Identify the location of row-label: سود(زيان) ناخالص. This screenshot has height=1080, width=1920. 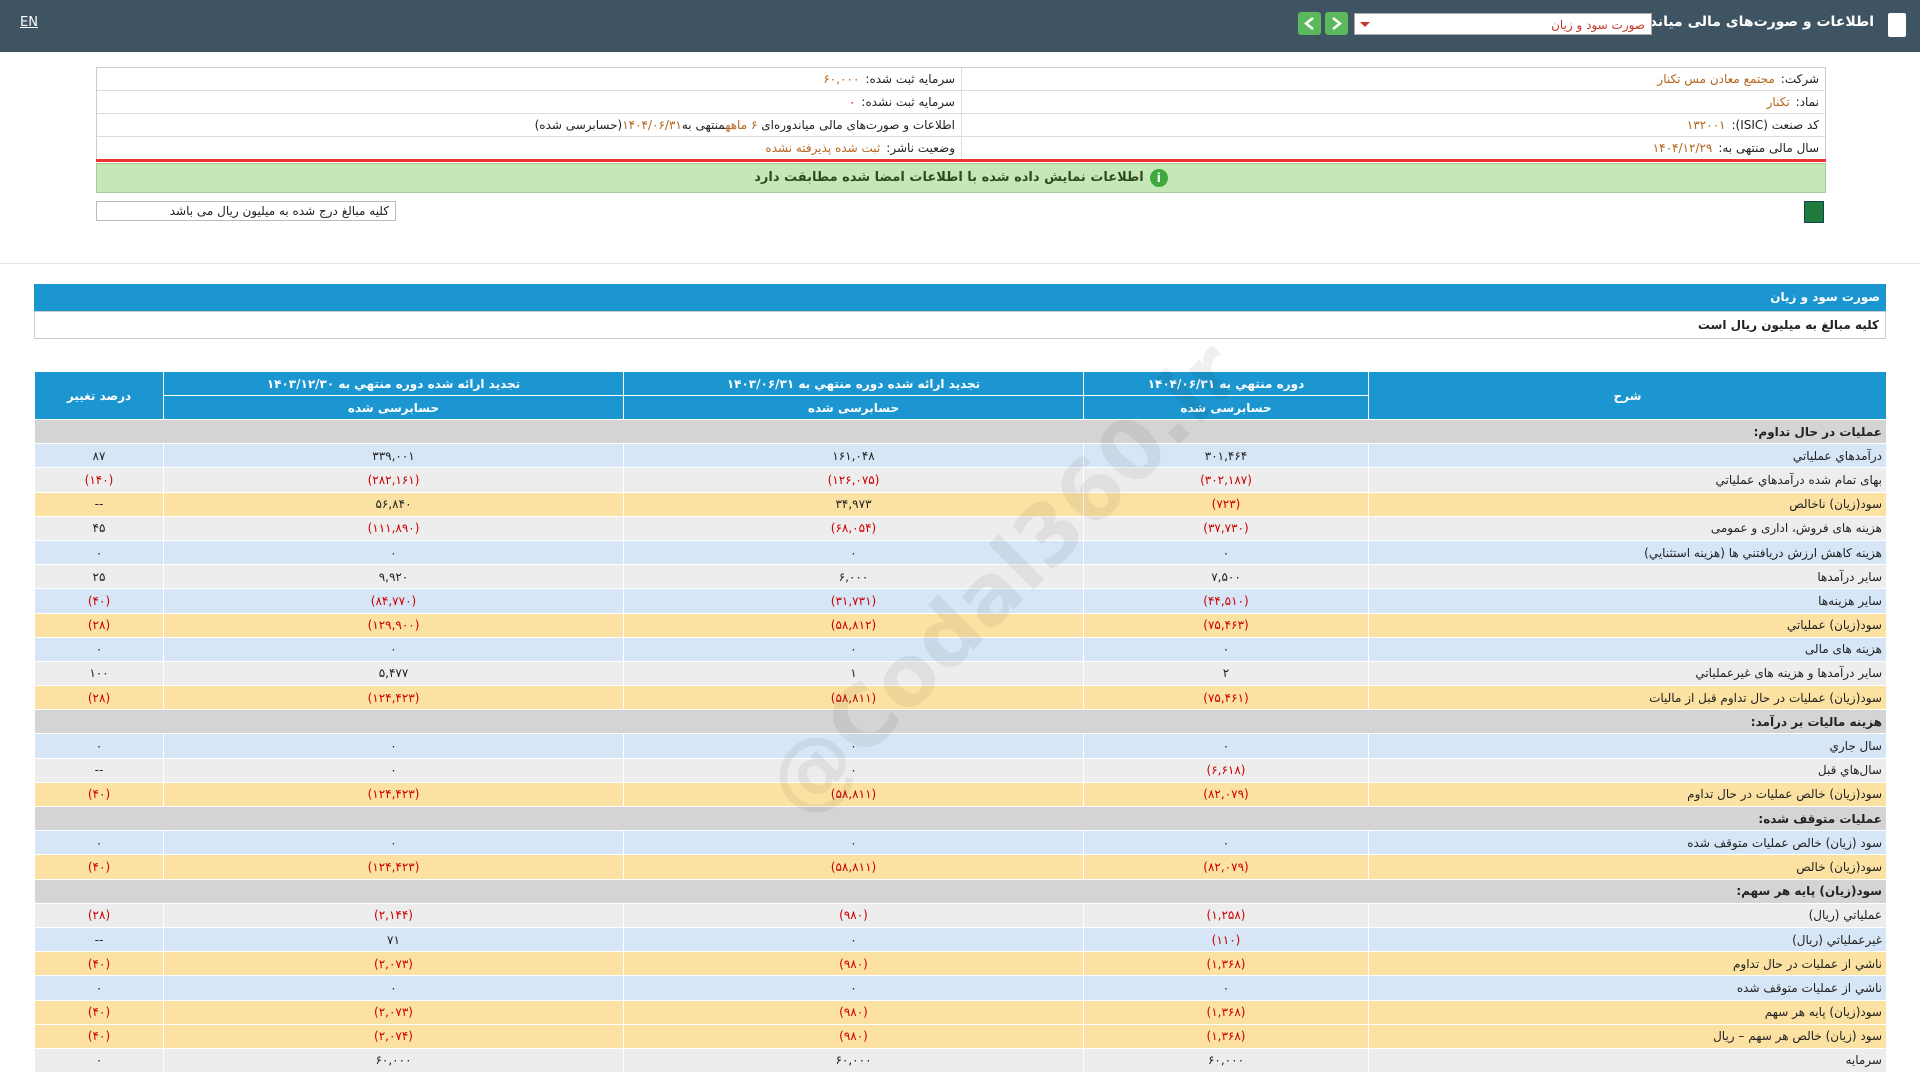
(1627, 504).